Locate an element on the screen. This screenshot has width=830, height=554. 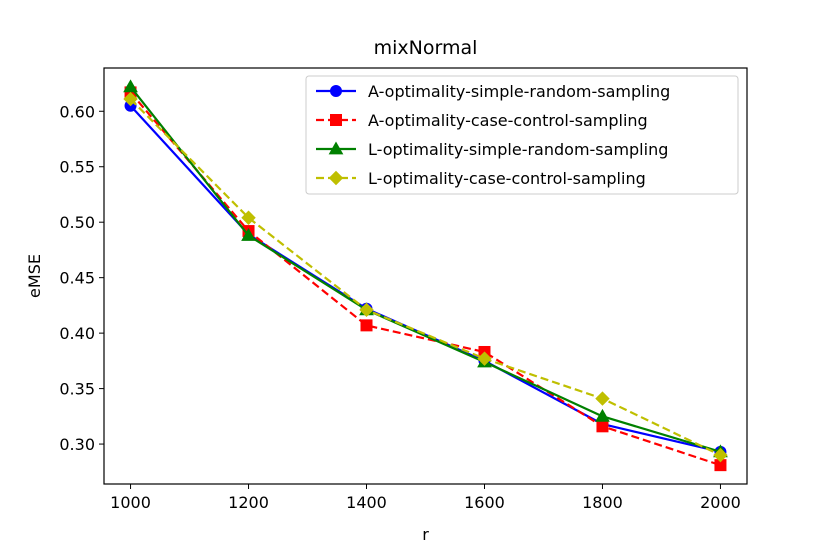
legend-marker-triangle is located at coordinates (336, 148).